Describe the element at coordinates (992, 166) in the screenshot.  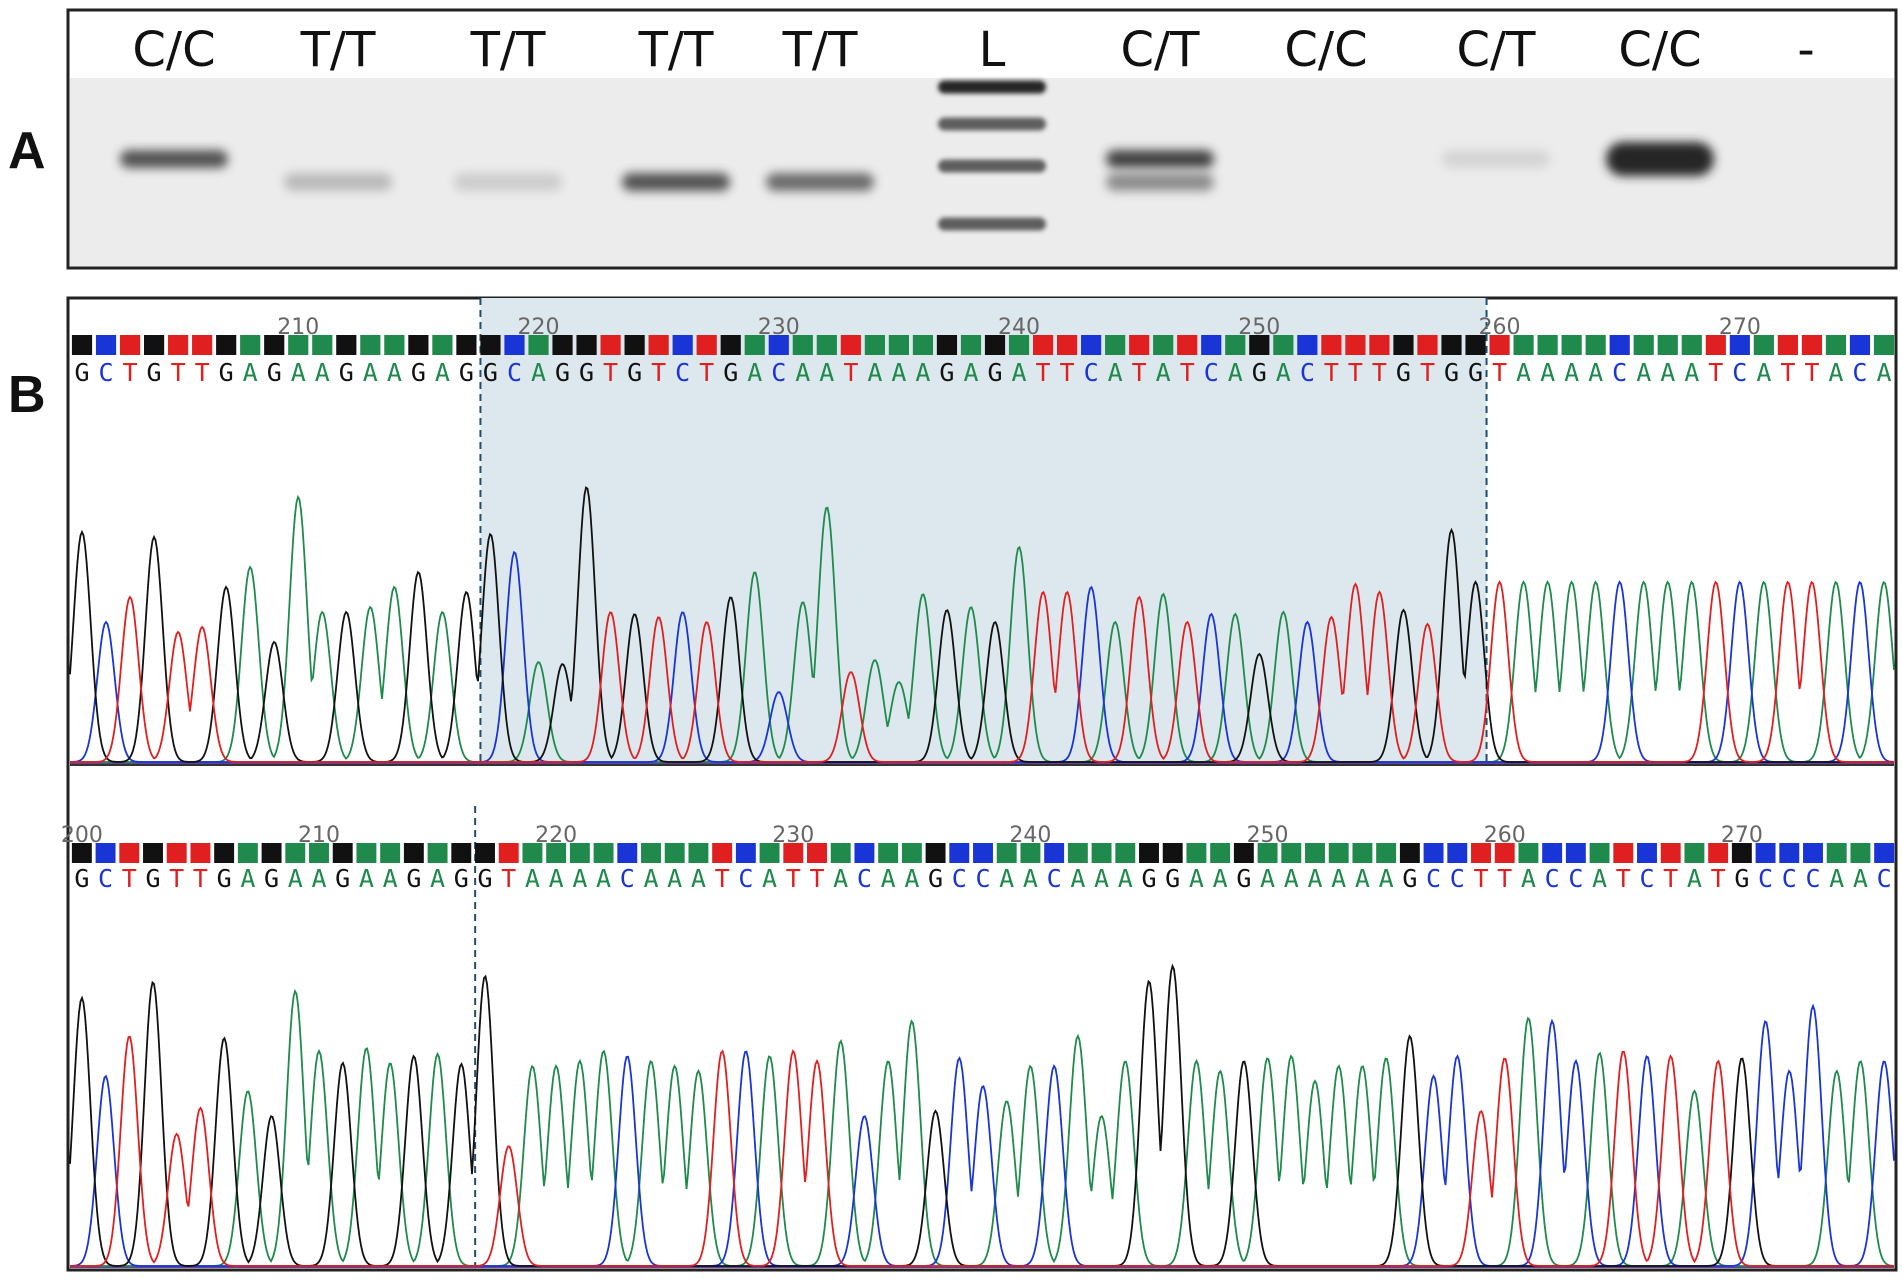
I see `ladder-band` at that location.